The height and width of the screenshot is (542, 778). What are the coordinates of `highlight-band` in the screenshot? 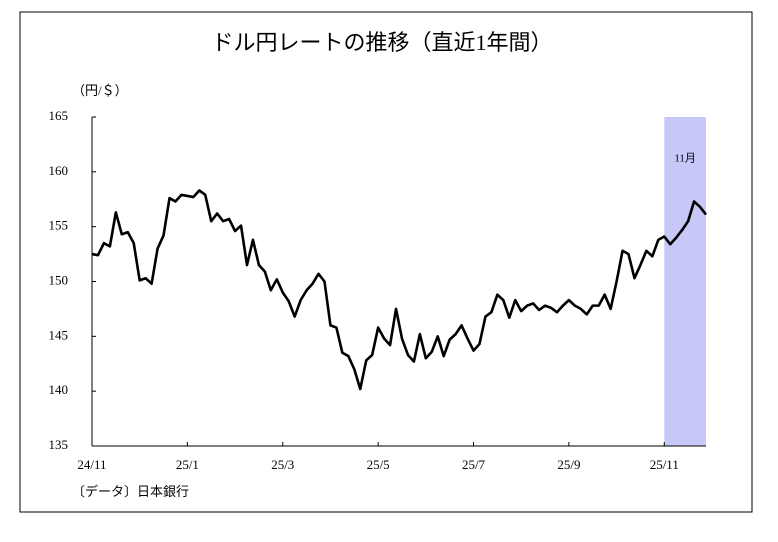 It's located at (685, 281).